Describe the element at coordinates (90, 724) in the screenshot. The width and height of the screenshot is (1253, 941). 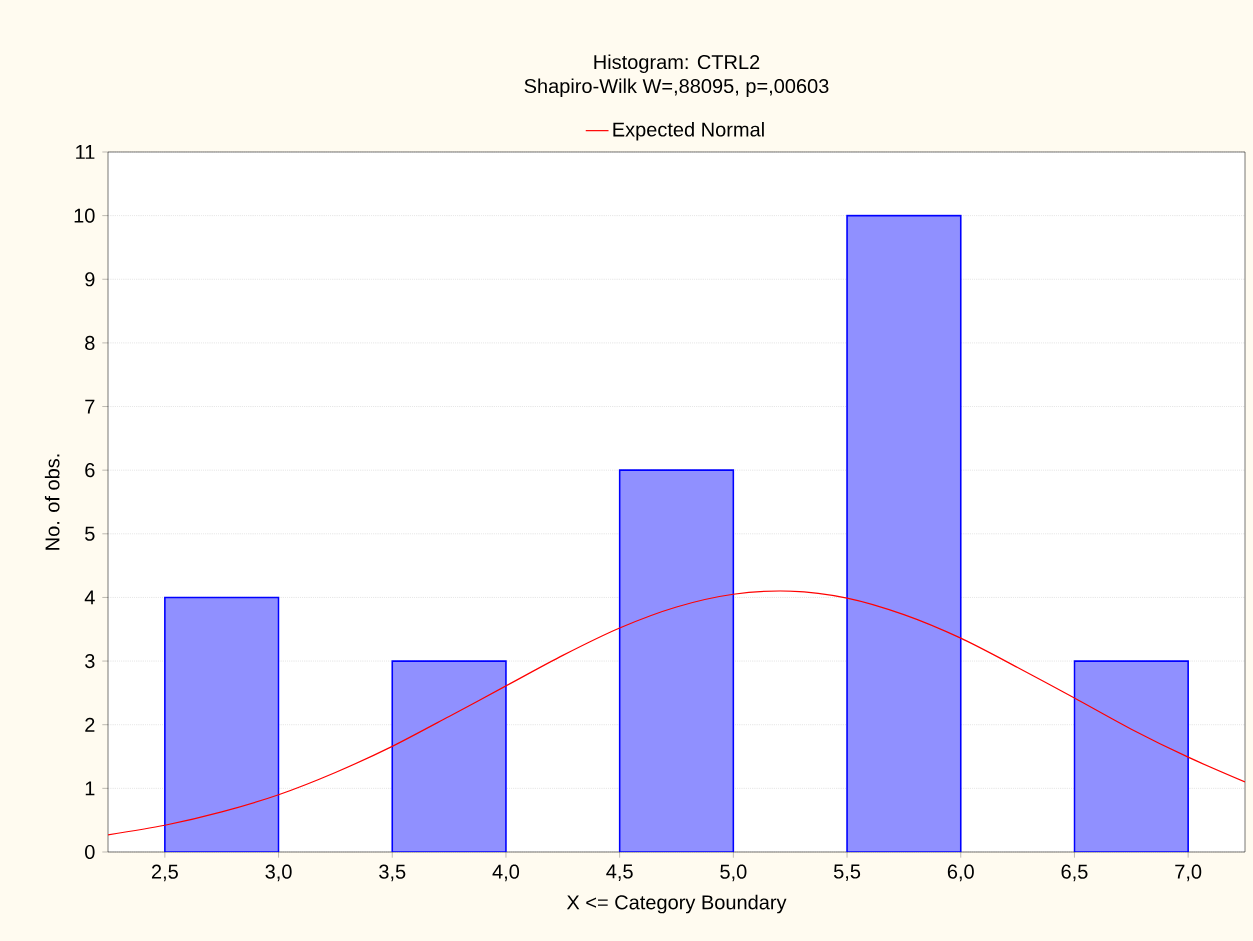
I see `y-tick-label: 2` at that location.